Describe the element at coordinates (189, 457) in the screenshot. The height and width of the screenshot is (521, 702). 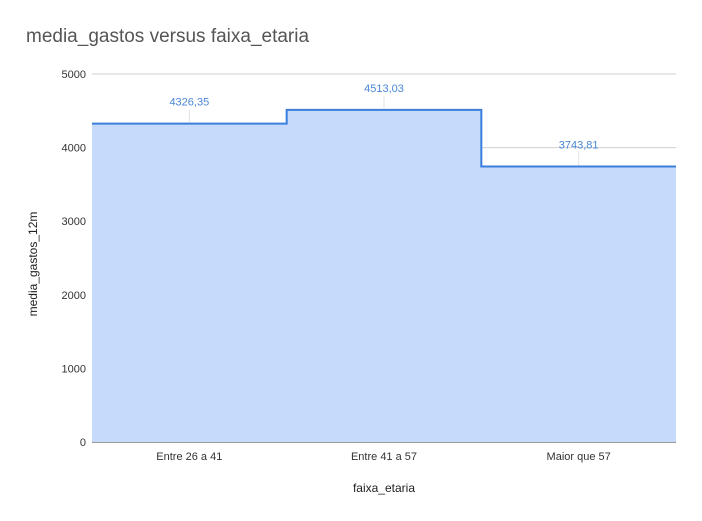
I see `x-tick-label: Entre 26 a 41` at that location.